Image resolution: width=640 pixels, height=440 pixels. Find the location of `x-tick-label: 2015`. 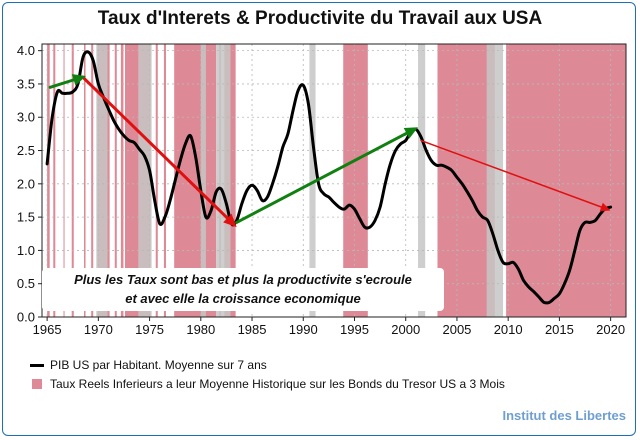

x-tick-label: 2015 is located at coordinates (559, 329).